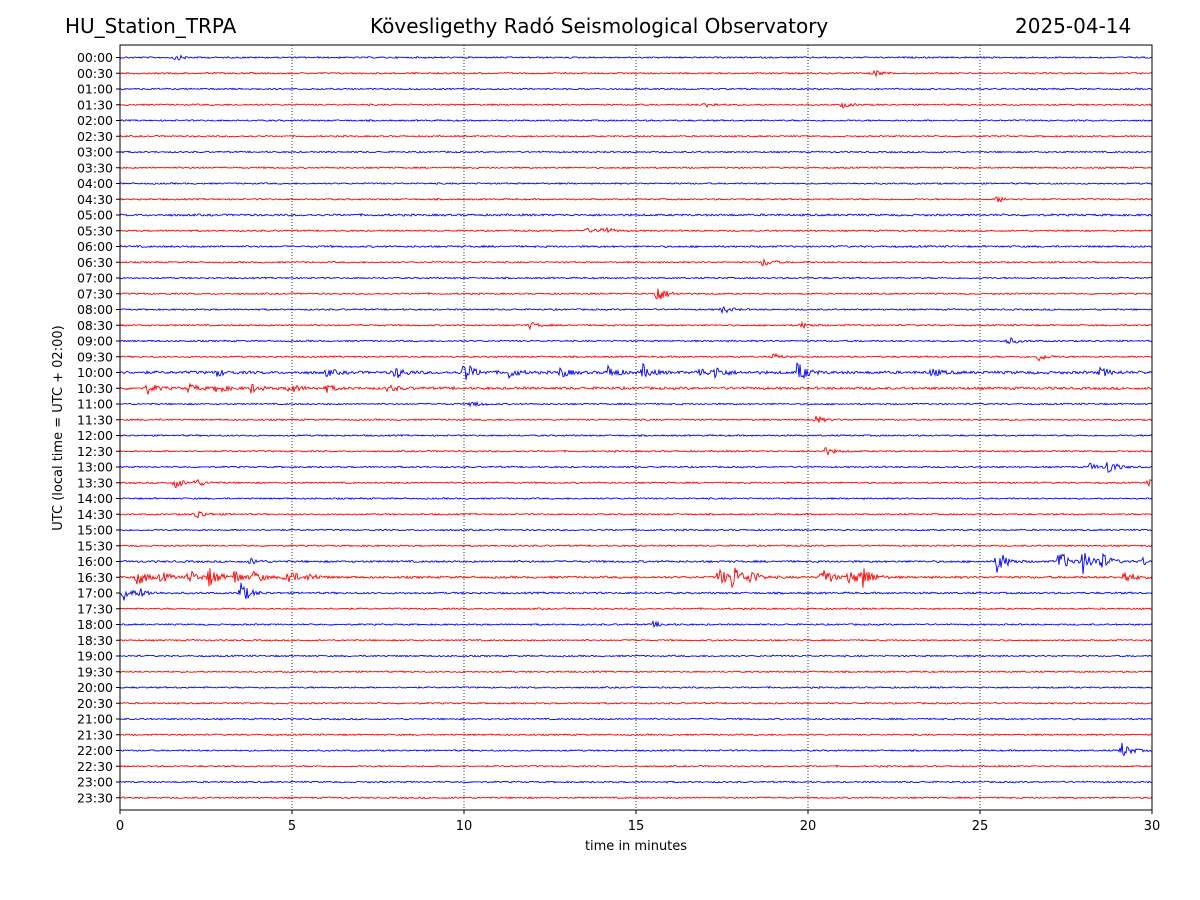  Describe the element at coordinates (95, 167) in the screenshot. I see `y-tick-label: 03:30` at that location.